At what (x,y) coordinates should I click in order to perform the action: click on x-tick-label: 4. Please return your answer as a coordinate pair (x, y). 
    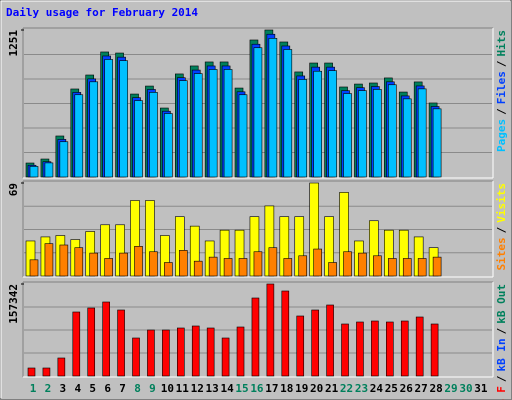
    Looking at the image, I should click on (77, 388).